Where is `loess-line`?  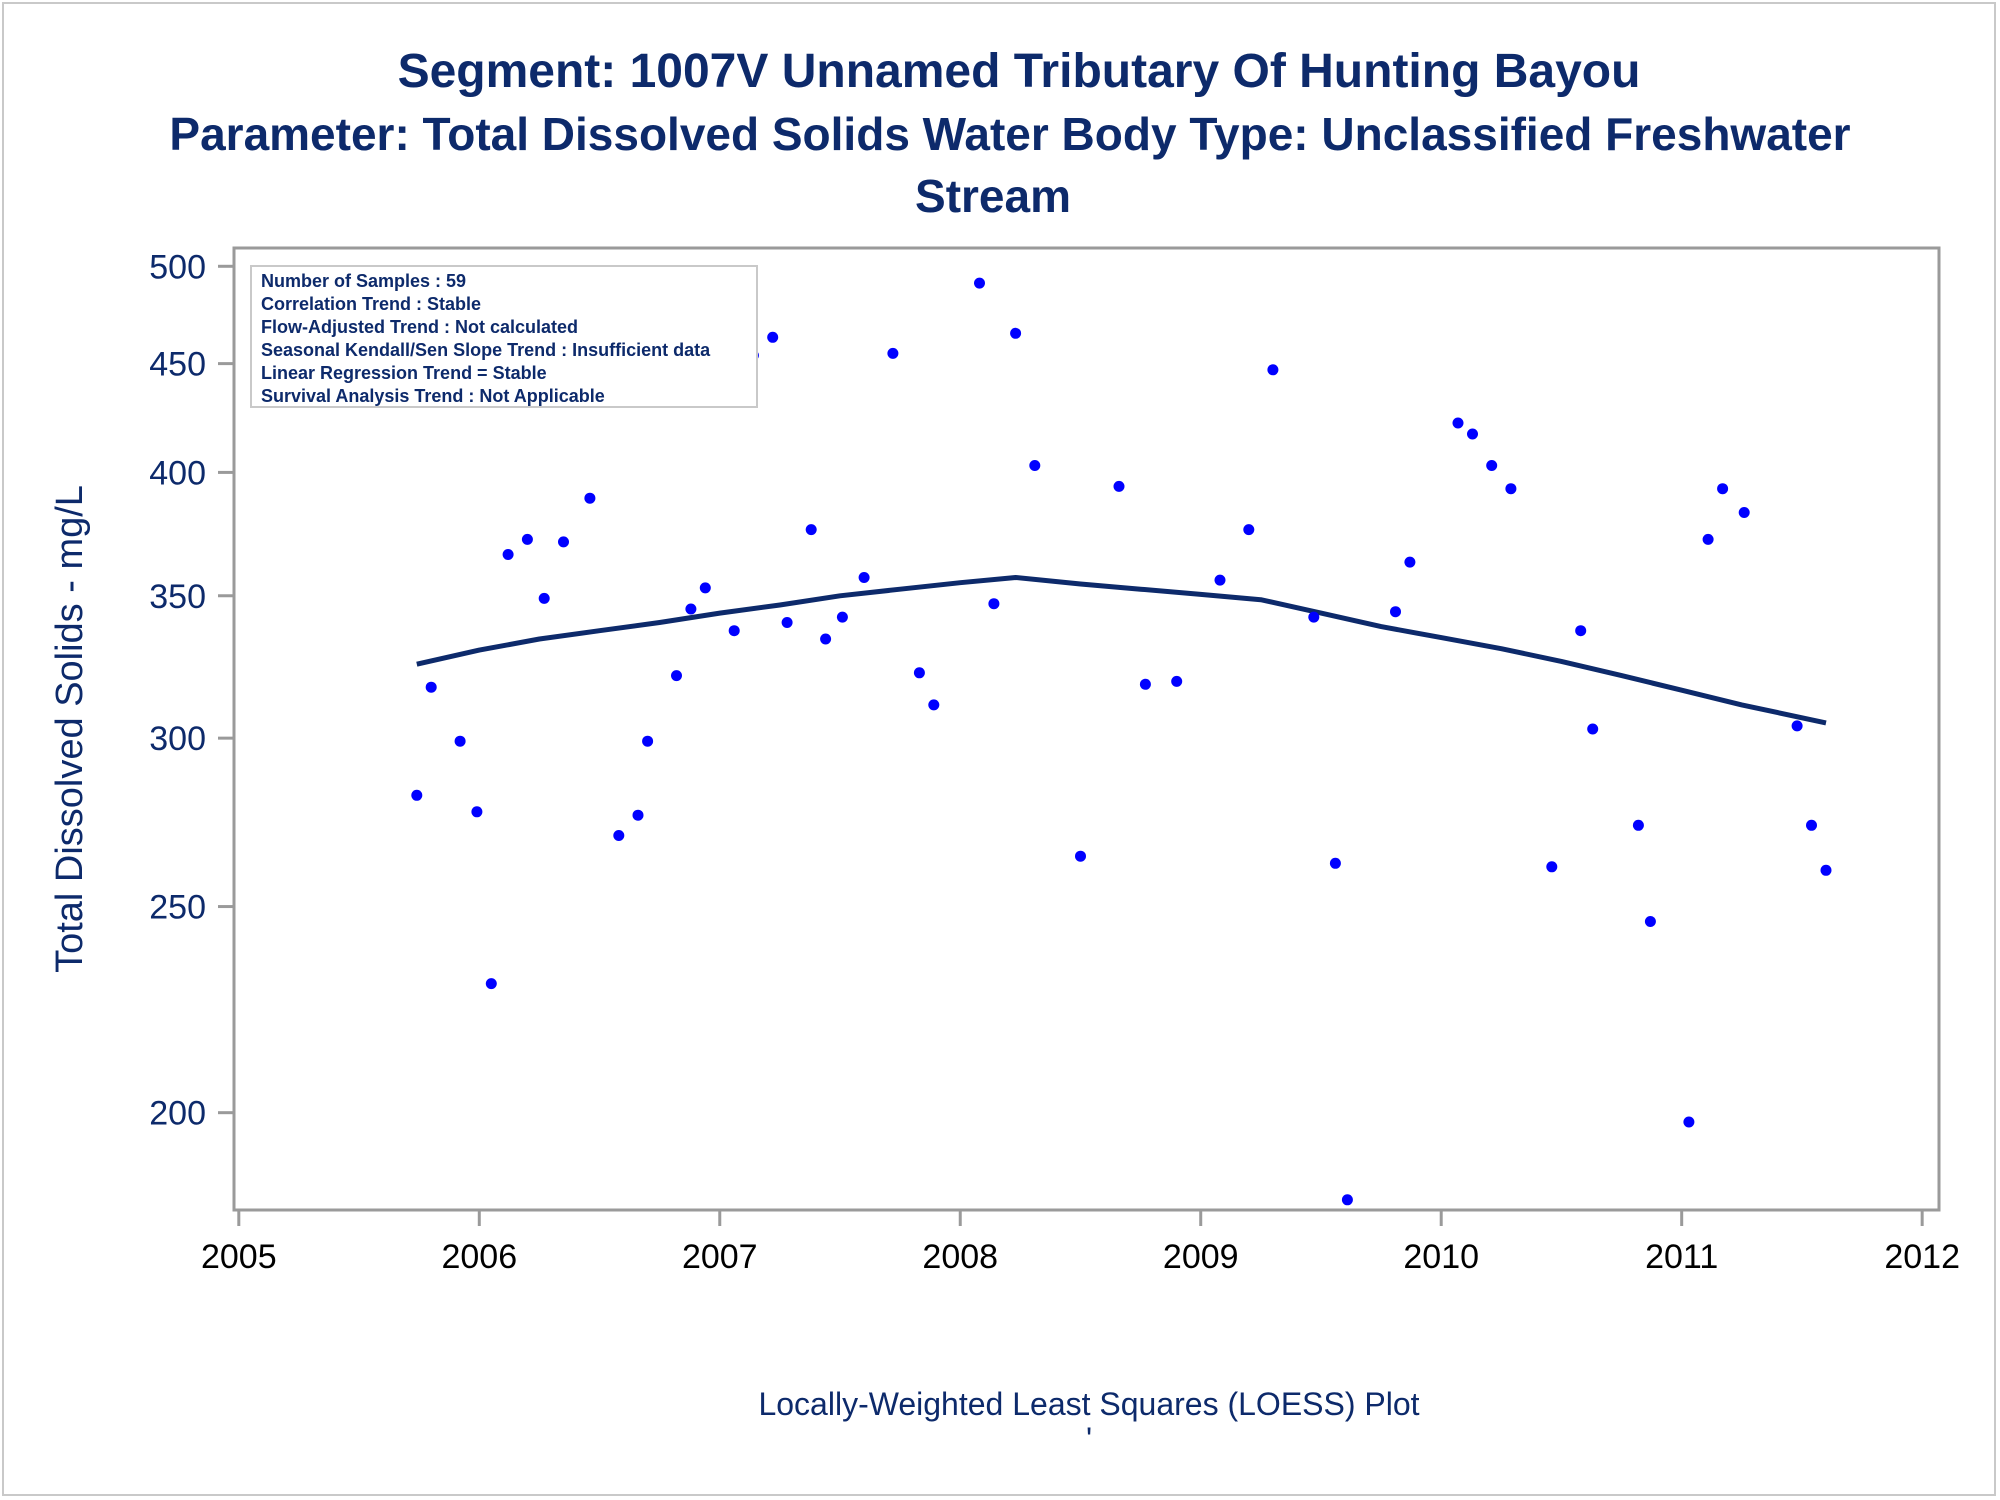
loess-line is located at coordinates (1121, 650).